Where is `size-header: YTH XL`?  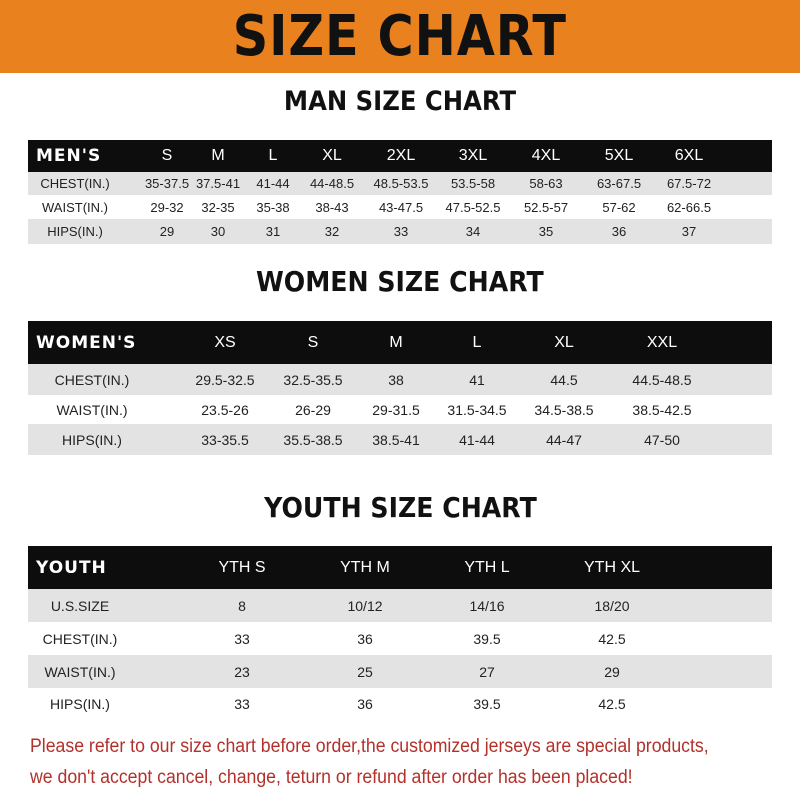
size-header: YTH XL is located at coordinates (612, 567).